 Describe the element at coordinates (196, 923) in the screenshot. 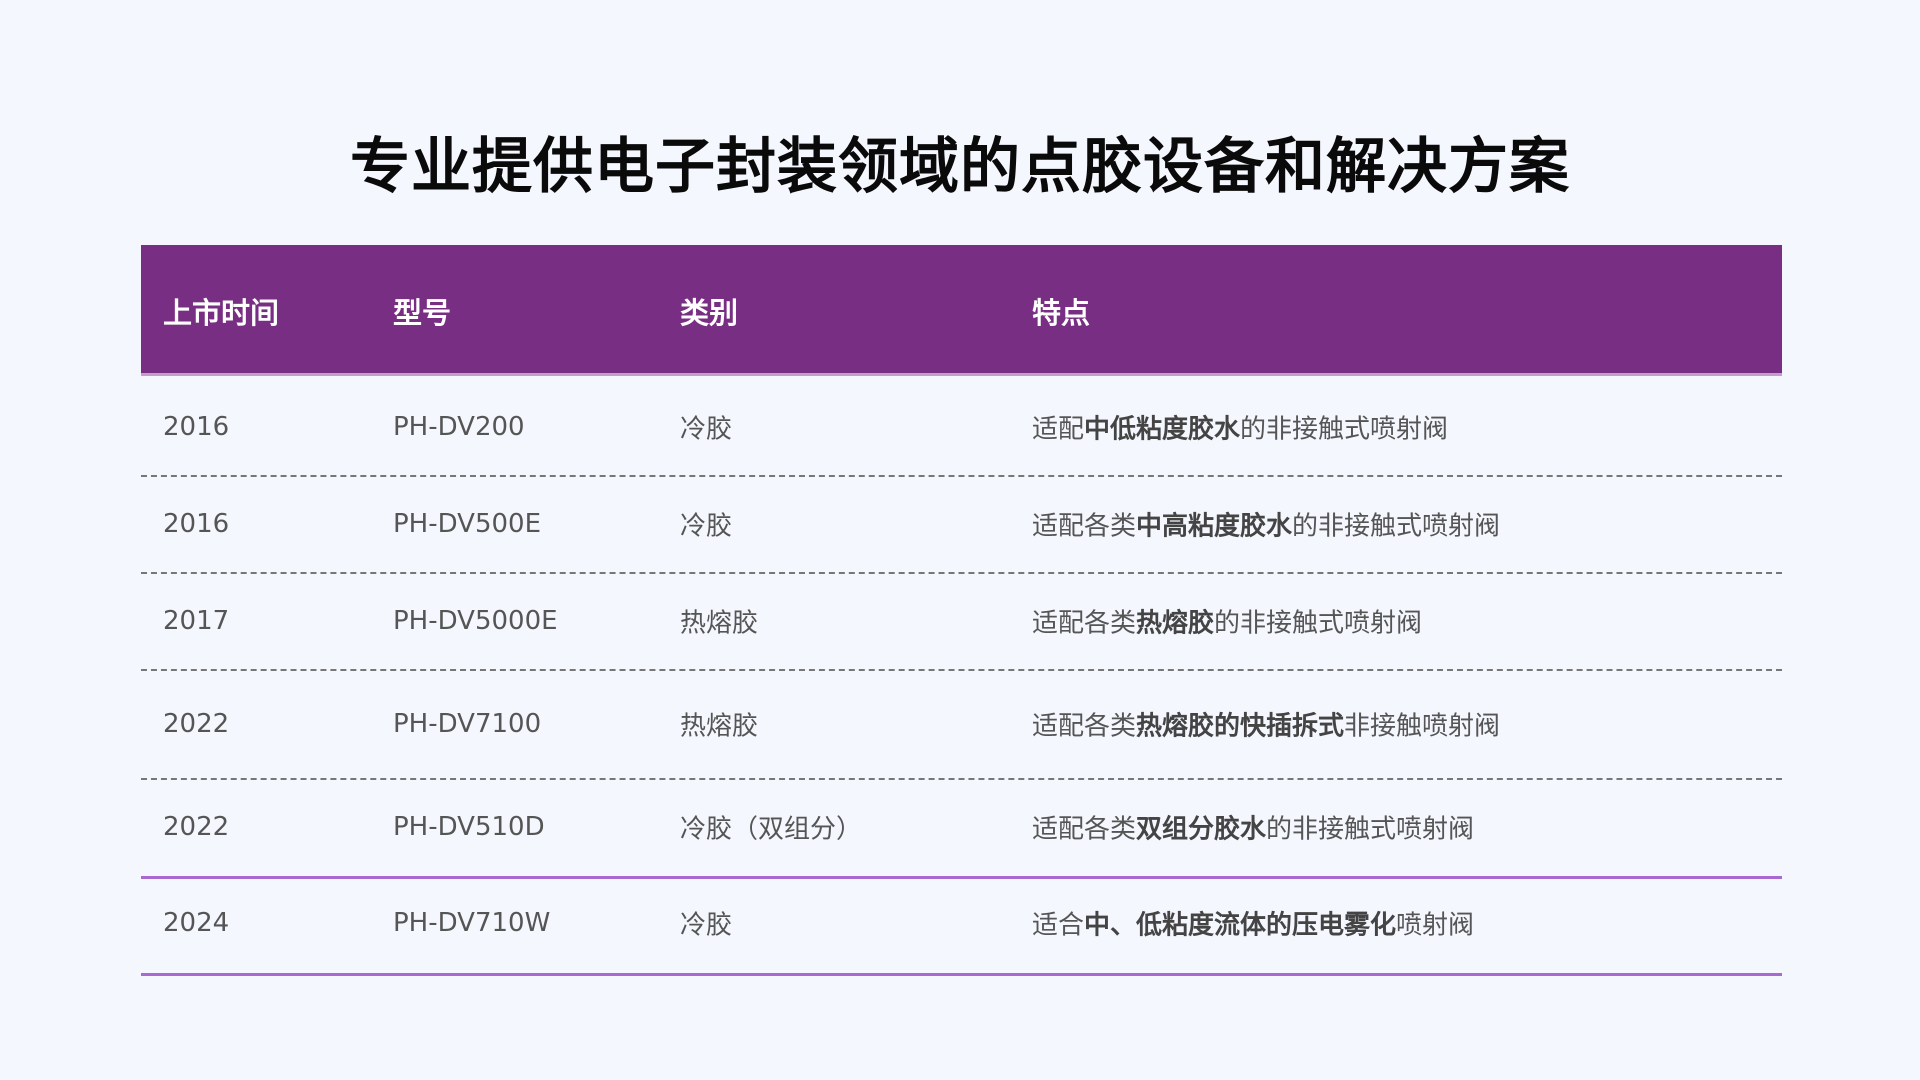

I see `cell-launch-time: 2024` at that location.